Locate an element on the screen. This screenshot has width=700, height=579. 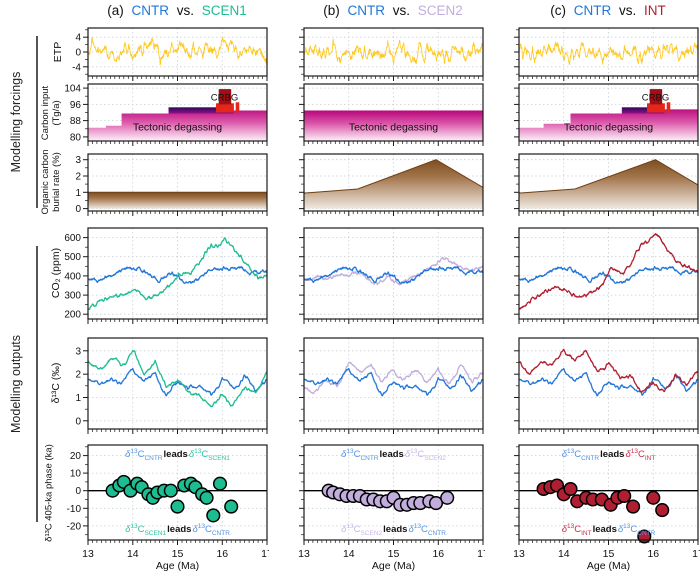
svg-text: 96 is located at coordinates (76, 105).